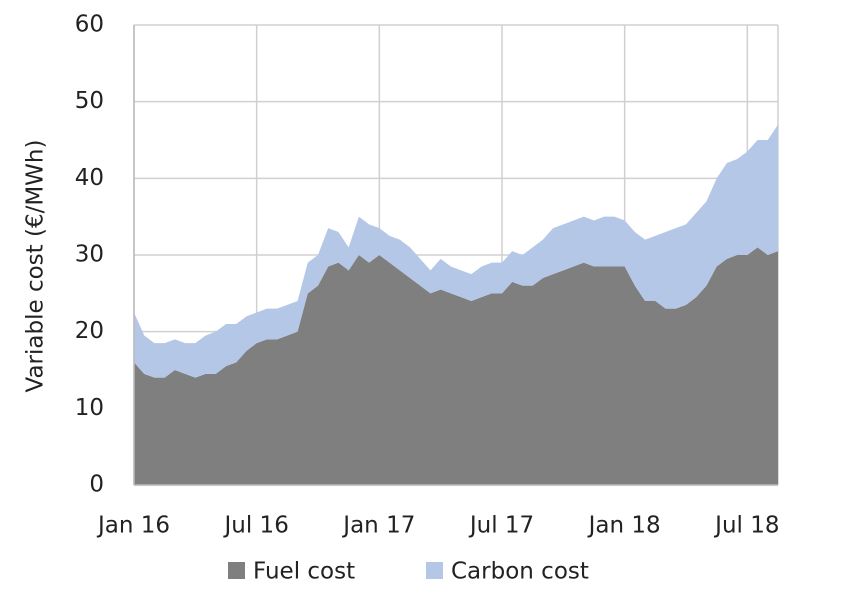 The image size is (855, 603). What do you see at coordinates (378, 526) in the screenshot?
I see `x-tick-label: Jan 17` at bounding box center [378, 526].